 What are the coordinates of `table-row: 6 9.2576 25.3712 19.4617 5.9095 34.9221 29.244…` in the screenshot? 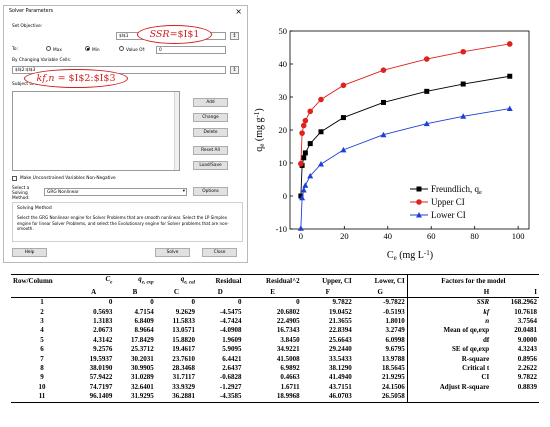 It's located at (275, 350).